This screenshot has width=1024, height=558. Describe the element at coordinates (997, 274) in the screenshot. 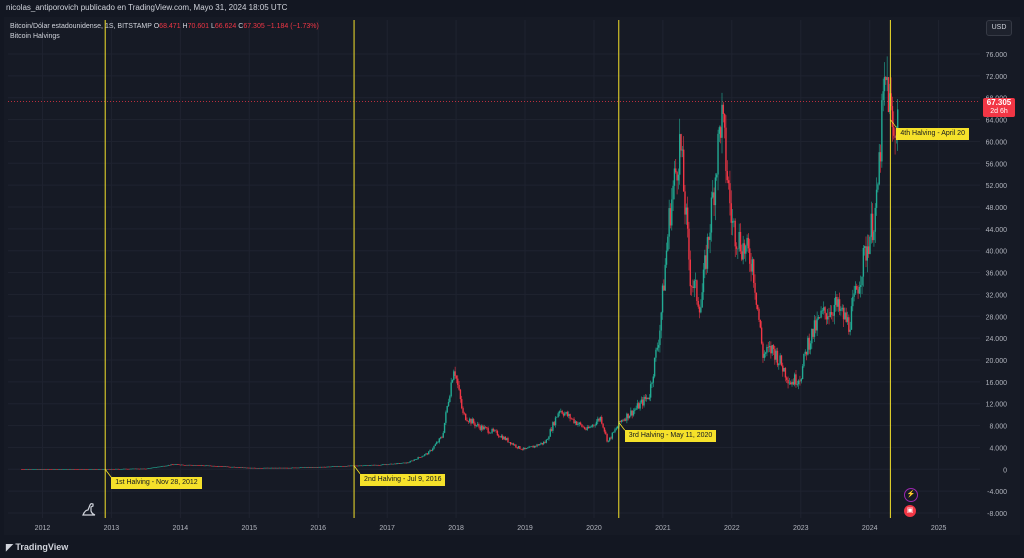

I see `y-tick-label: 36.000` at that location.